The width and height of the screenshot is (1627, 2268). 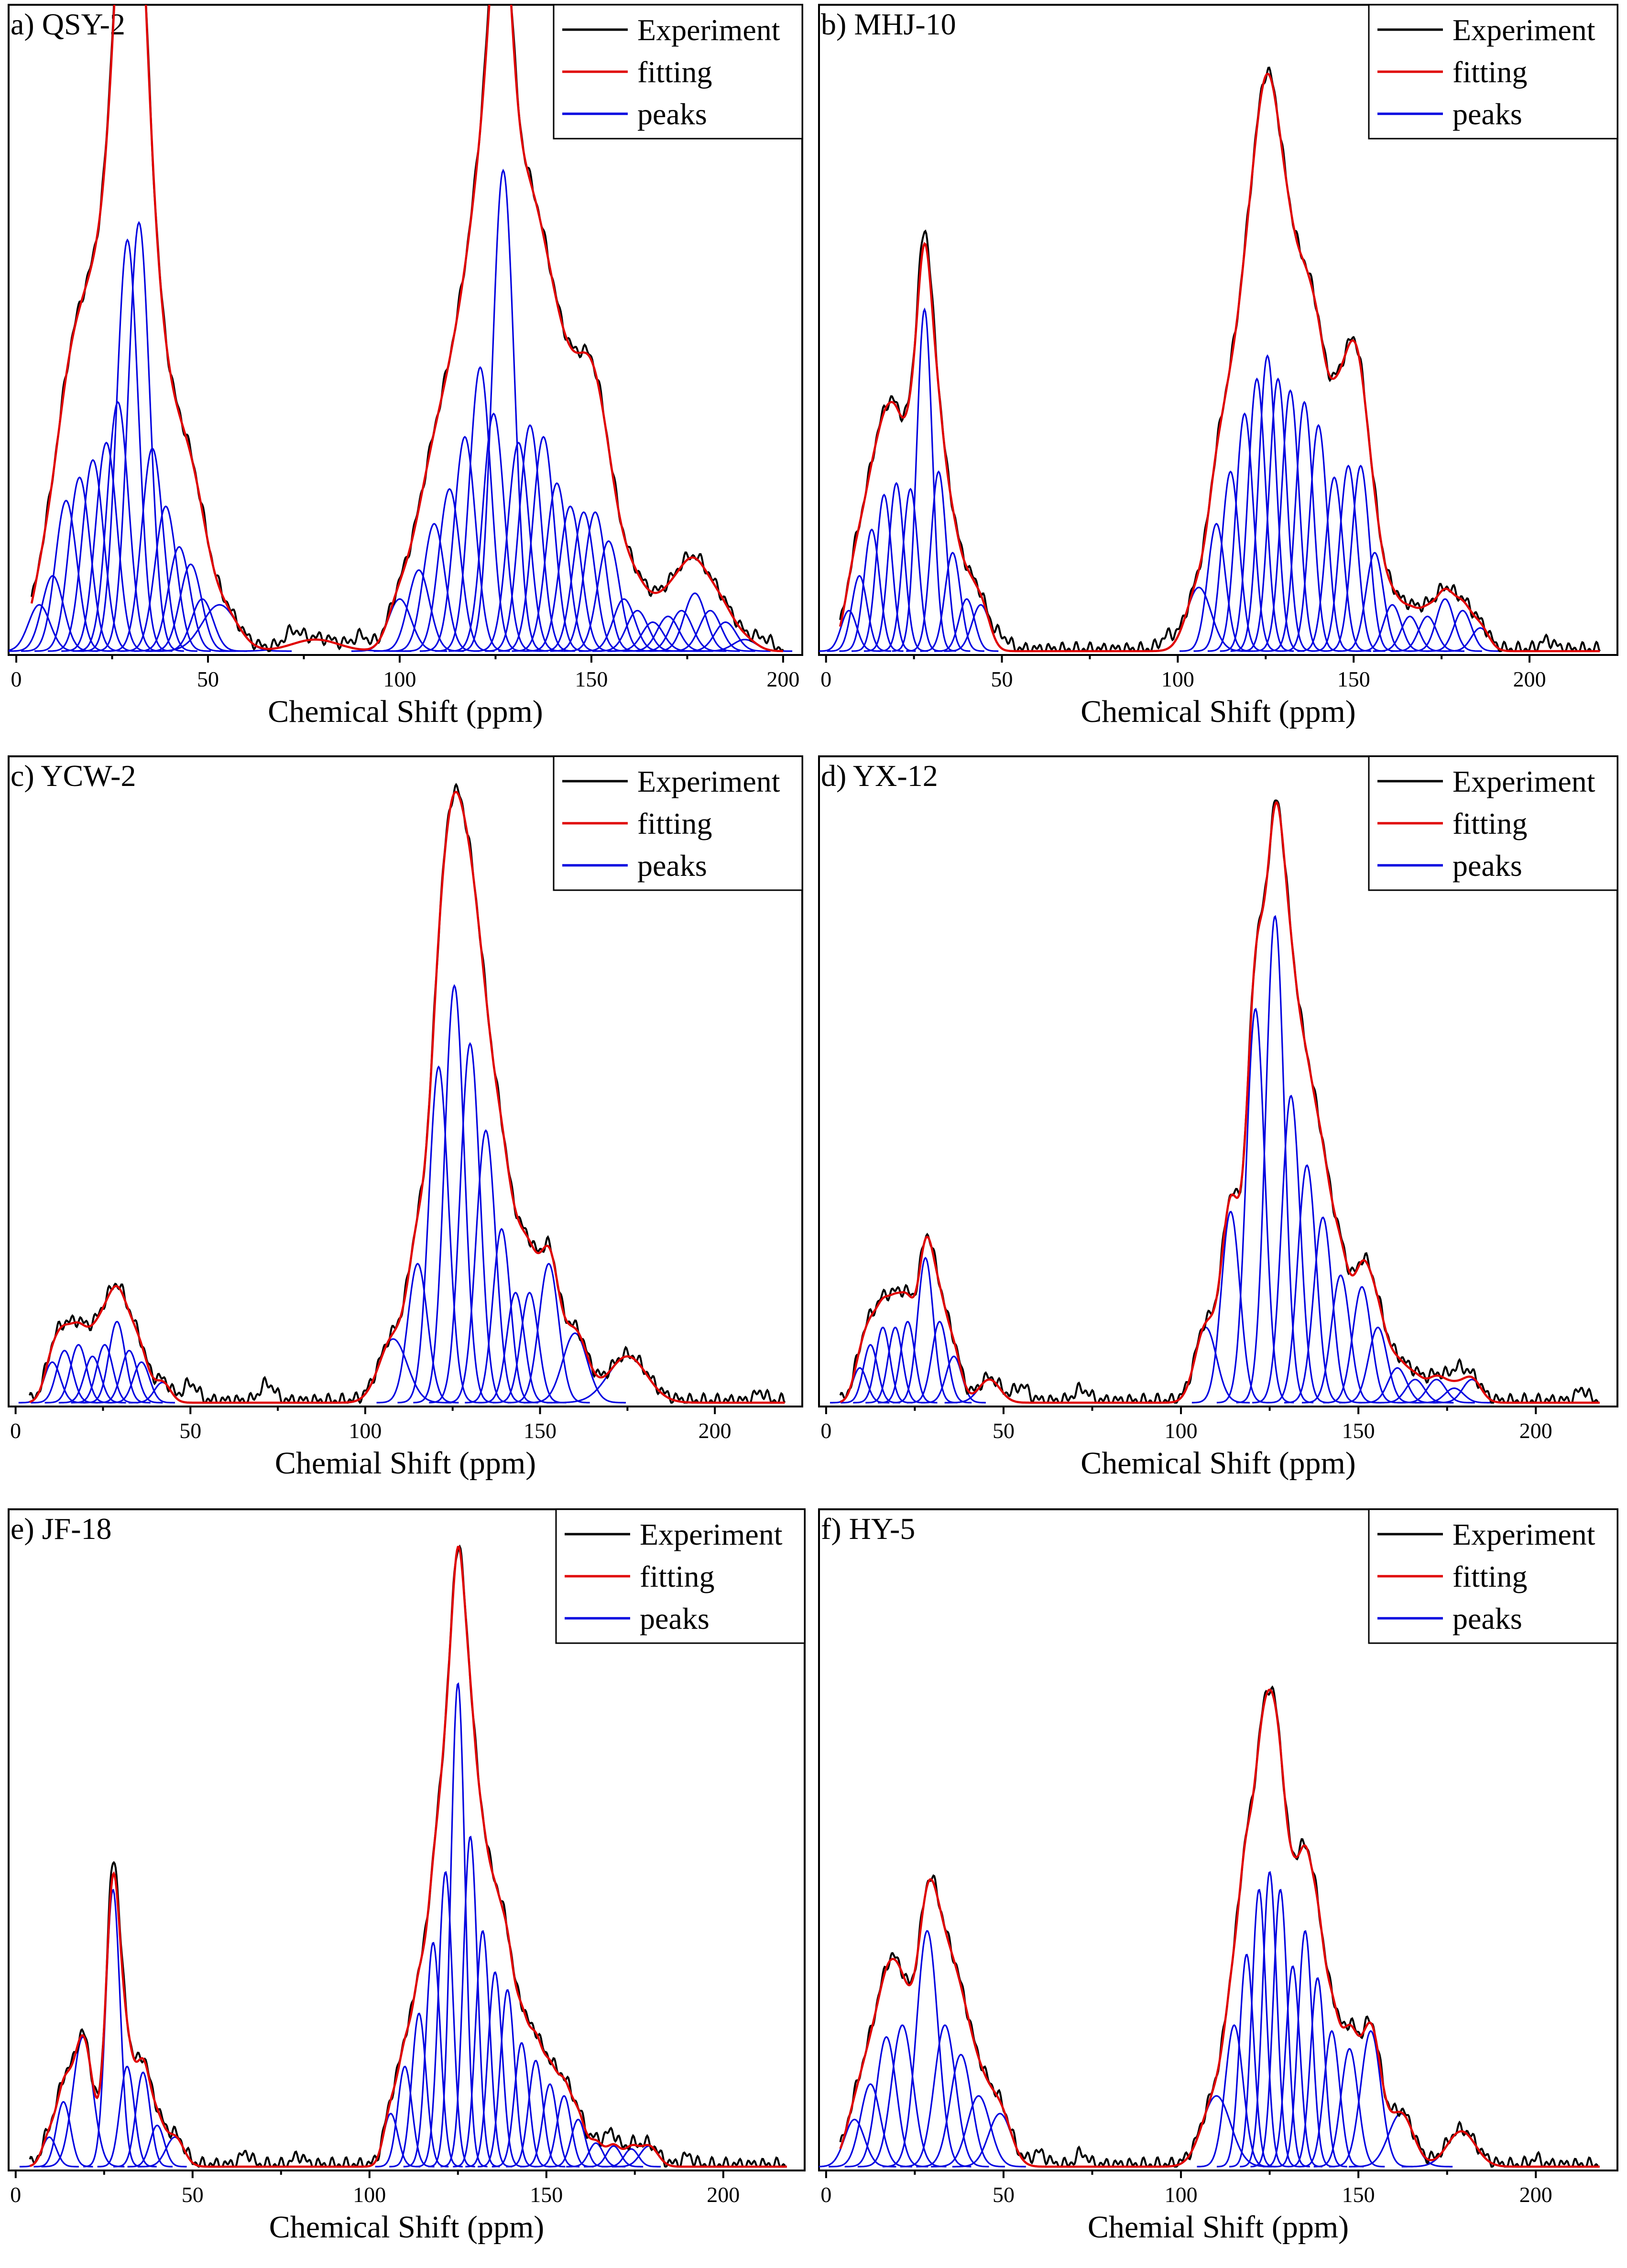 I want to click on panel-title: a) QSY-2, so click(x=68, y=24).